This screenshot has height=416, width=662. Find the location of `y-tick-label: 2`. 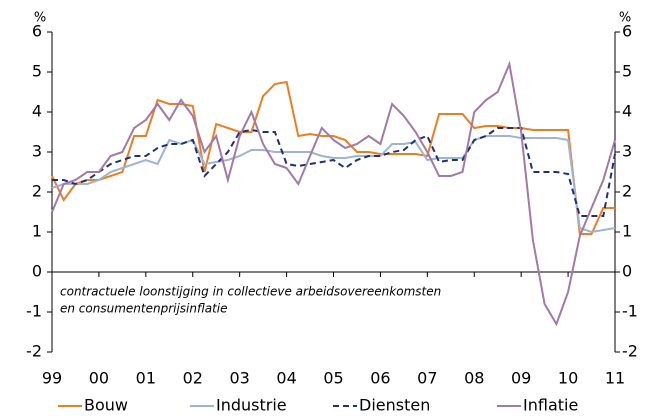

y-tick-label: 2 is located at coordinates (37, 191).